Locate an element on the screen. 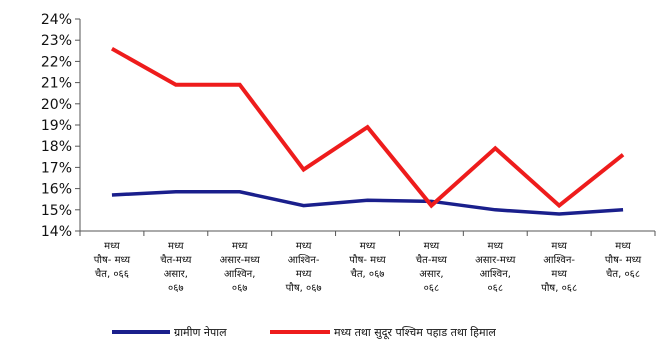 This screenshot has height=345, width=668. x-category-label: मध्य असार-मध्य आश्विन, ०६८ is located at coordinates (495, 267).